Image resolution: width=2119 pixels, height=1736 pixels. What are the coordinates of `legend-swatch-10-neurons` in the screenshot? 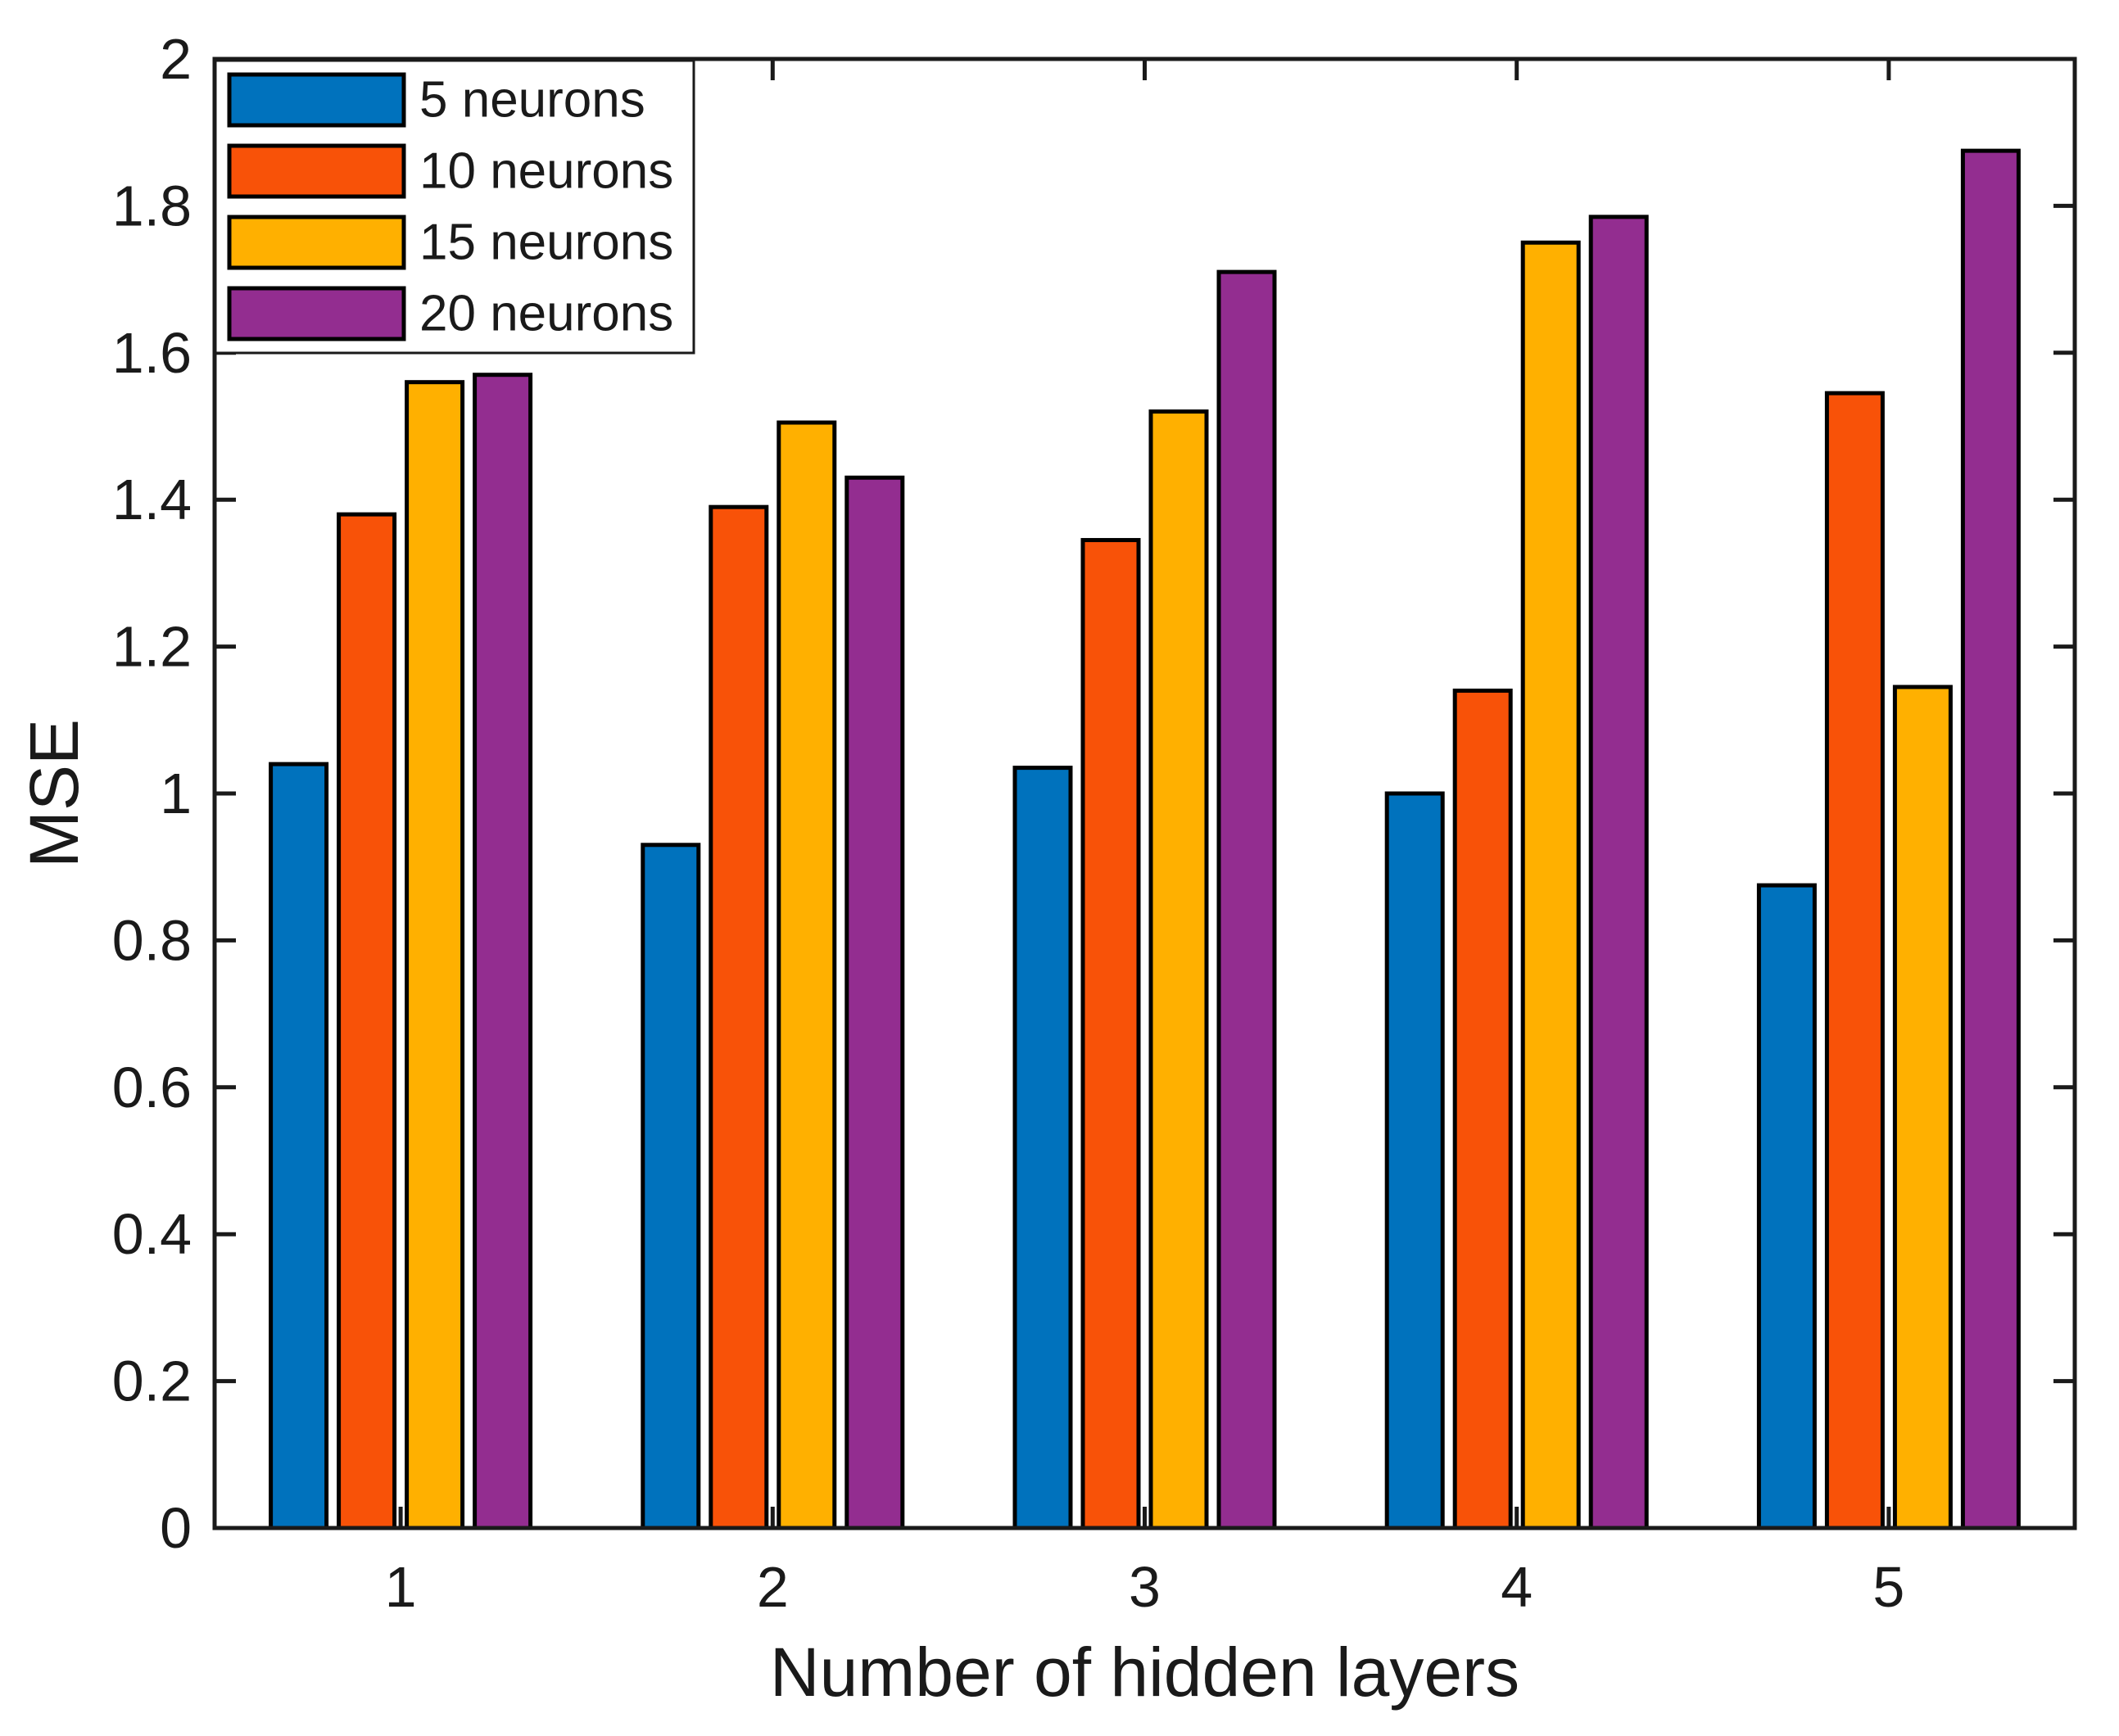 It's located at (316, 171).